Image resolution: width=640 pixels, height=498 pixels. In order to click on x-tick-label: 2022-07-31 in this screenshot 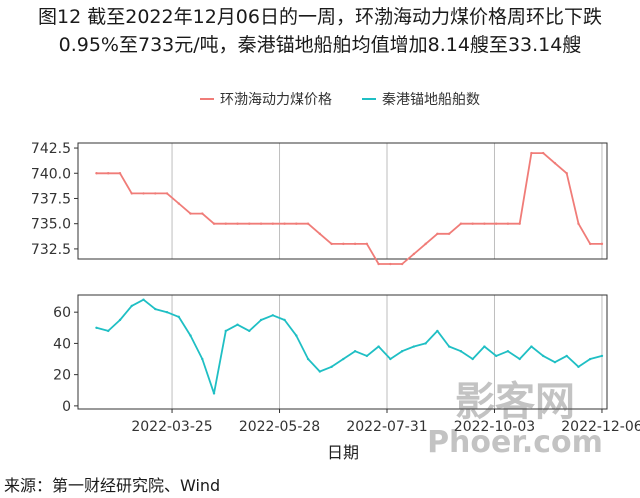, I will do `click(386, 427)`.